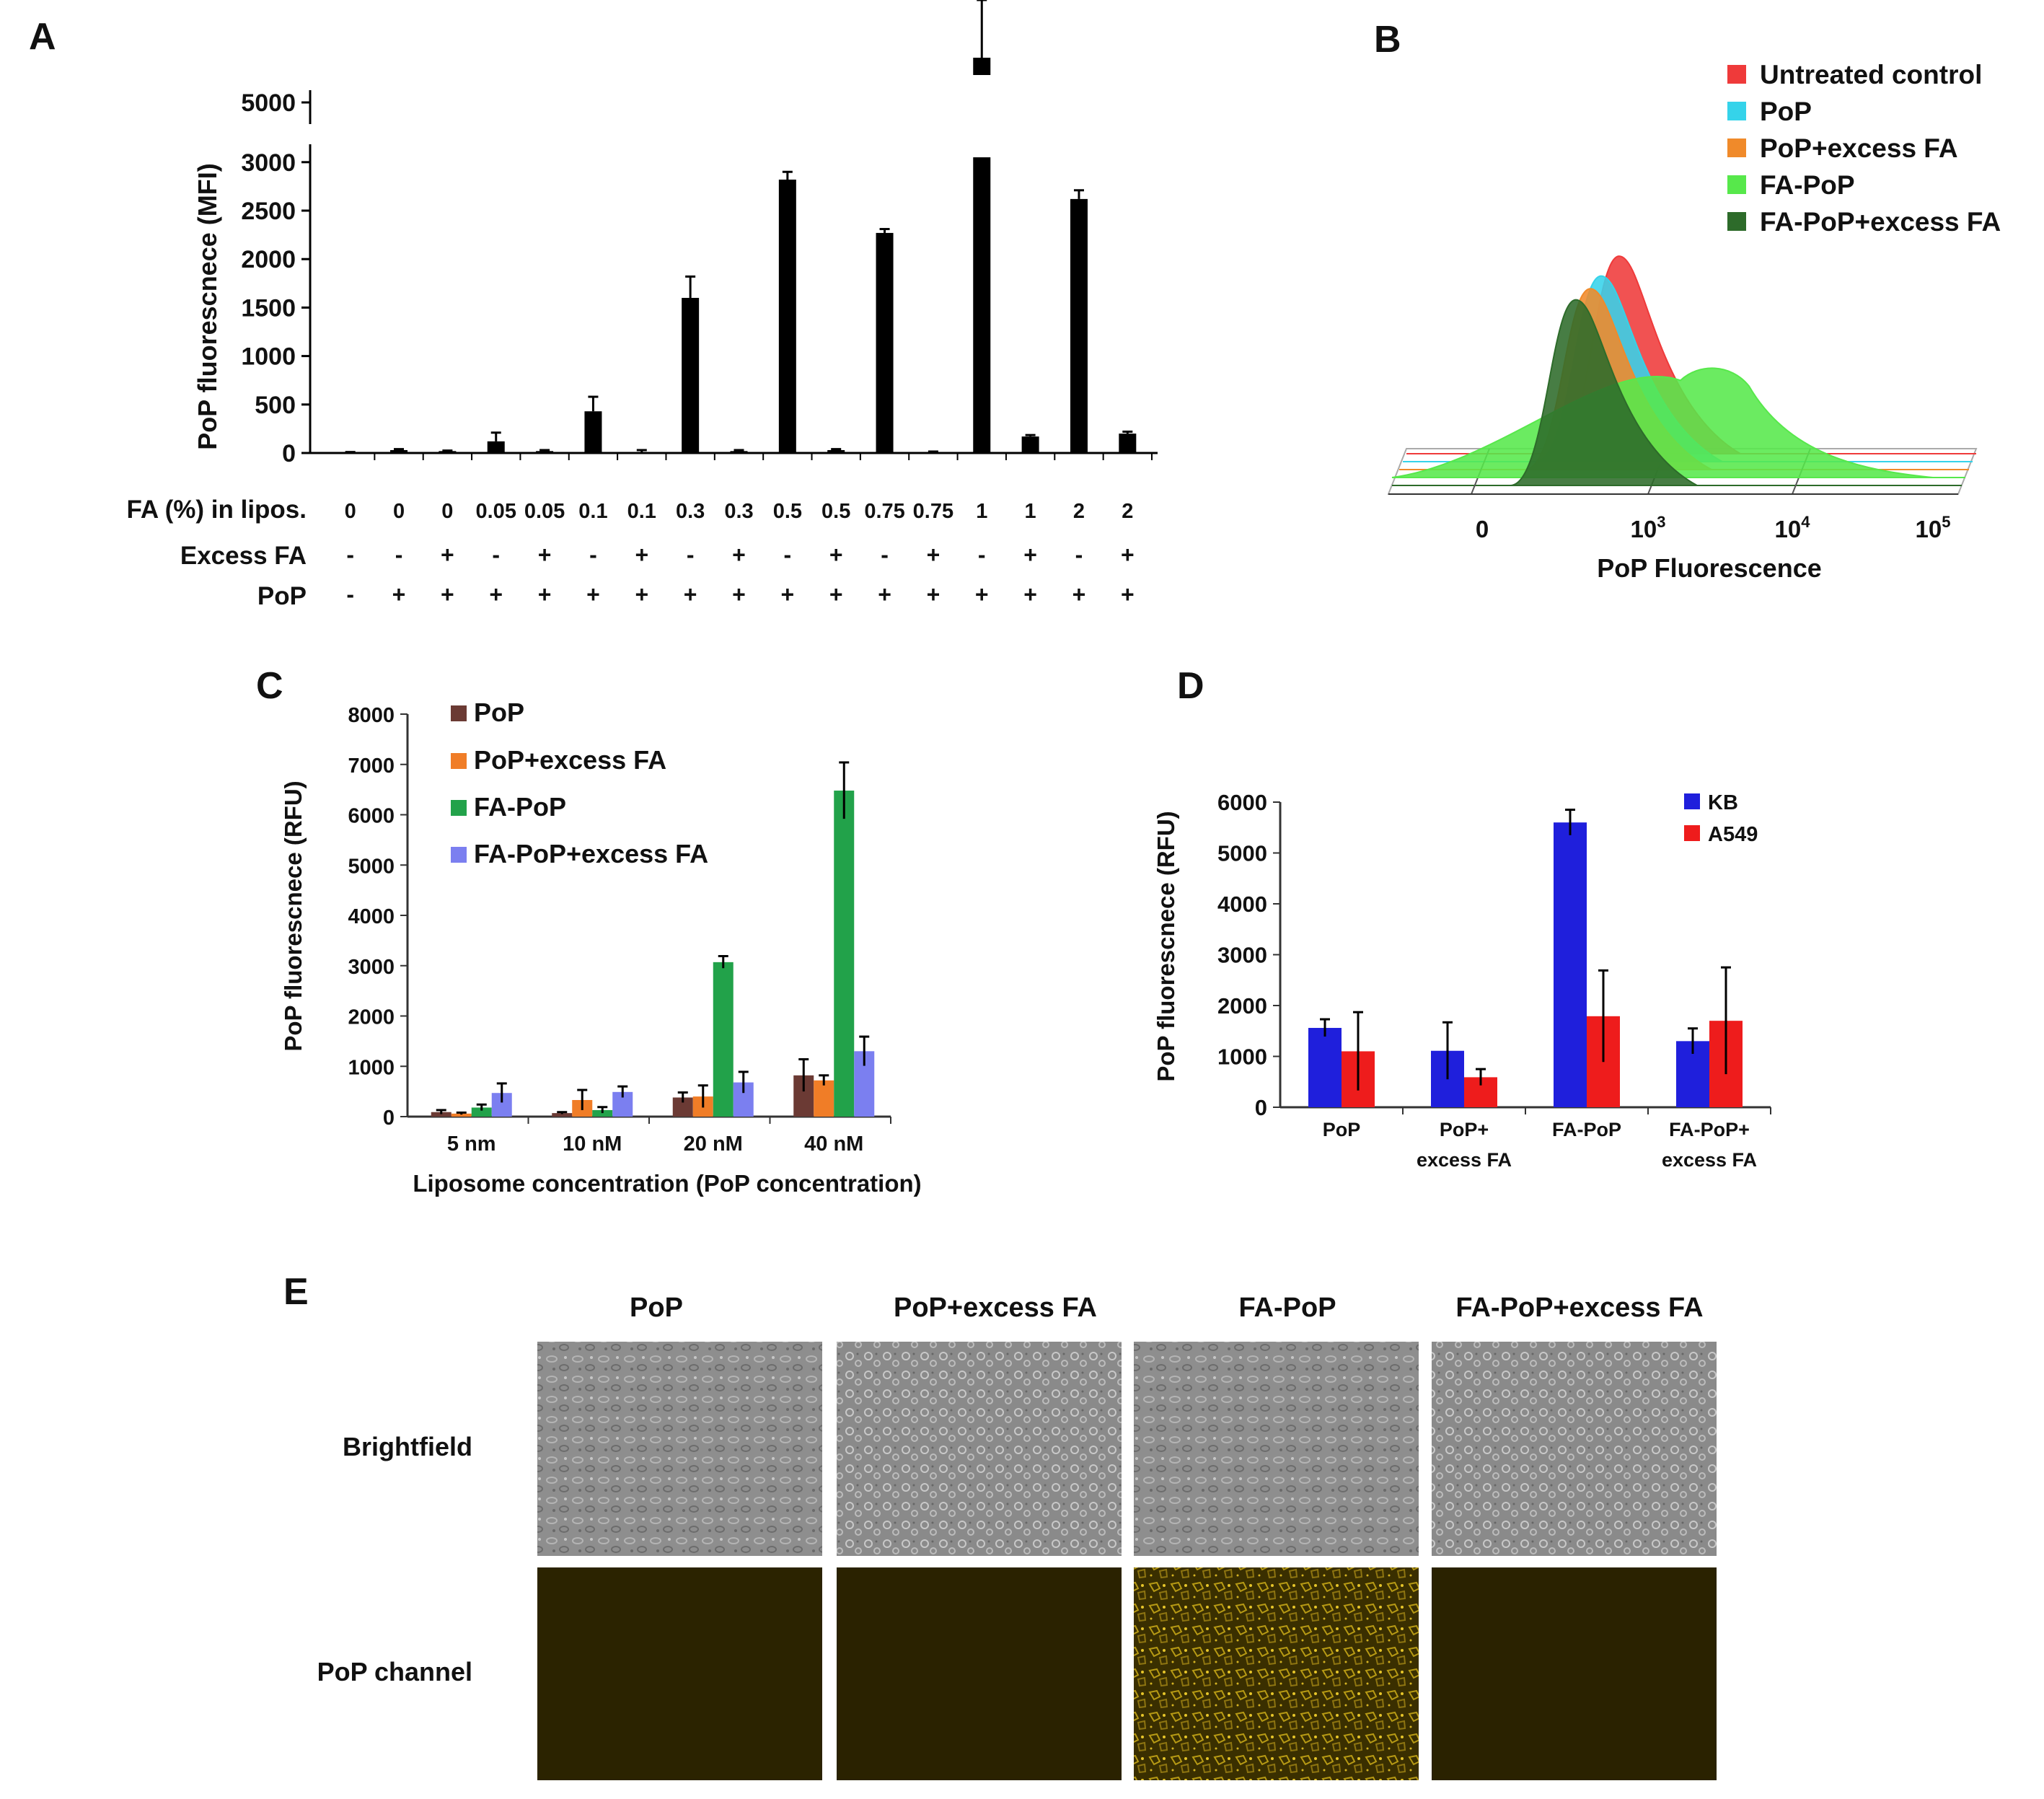 This screenshot has width=2044, height=1799. I want to click on panel-a-ylabel: PoP fluorescnece (MFI), so click(207, 306).